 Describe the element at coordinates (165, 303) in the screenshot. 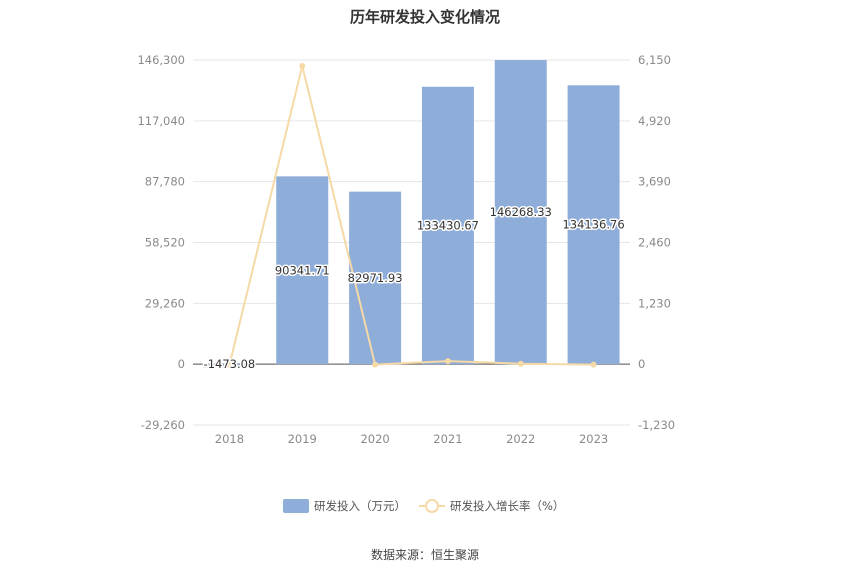

I see `y-left-tick-label: 29,260` at that location.